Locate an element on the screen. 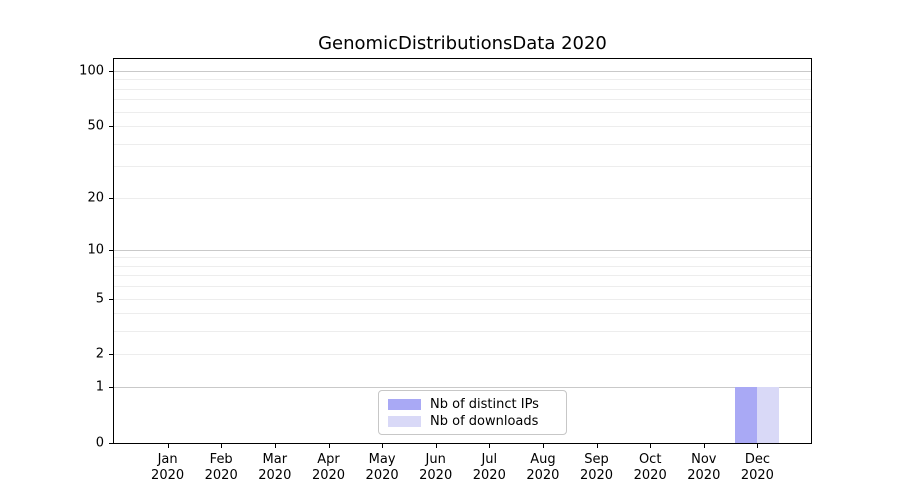 The width and height of the screenshot is (900, 500). x-tick-label-month: Jul is located at coordinates (489, 459).